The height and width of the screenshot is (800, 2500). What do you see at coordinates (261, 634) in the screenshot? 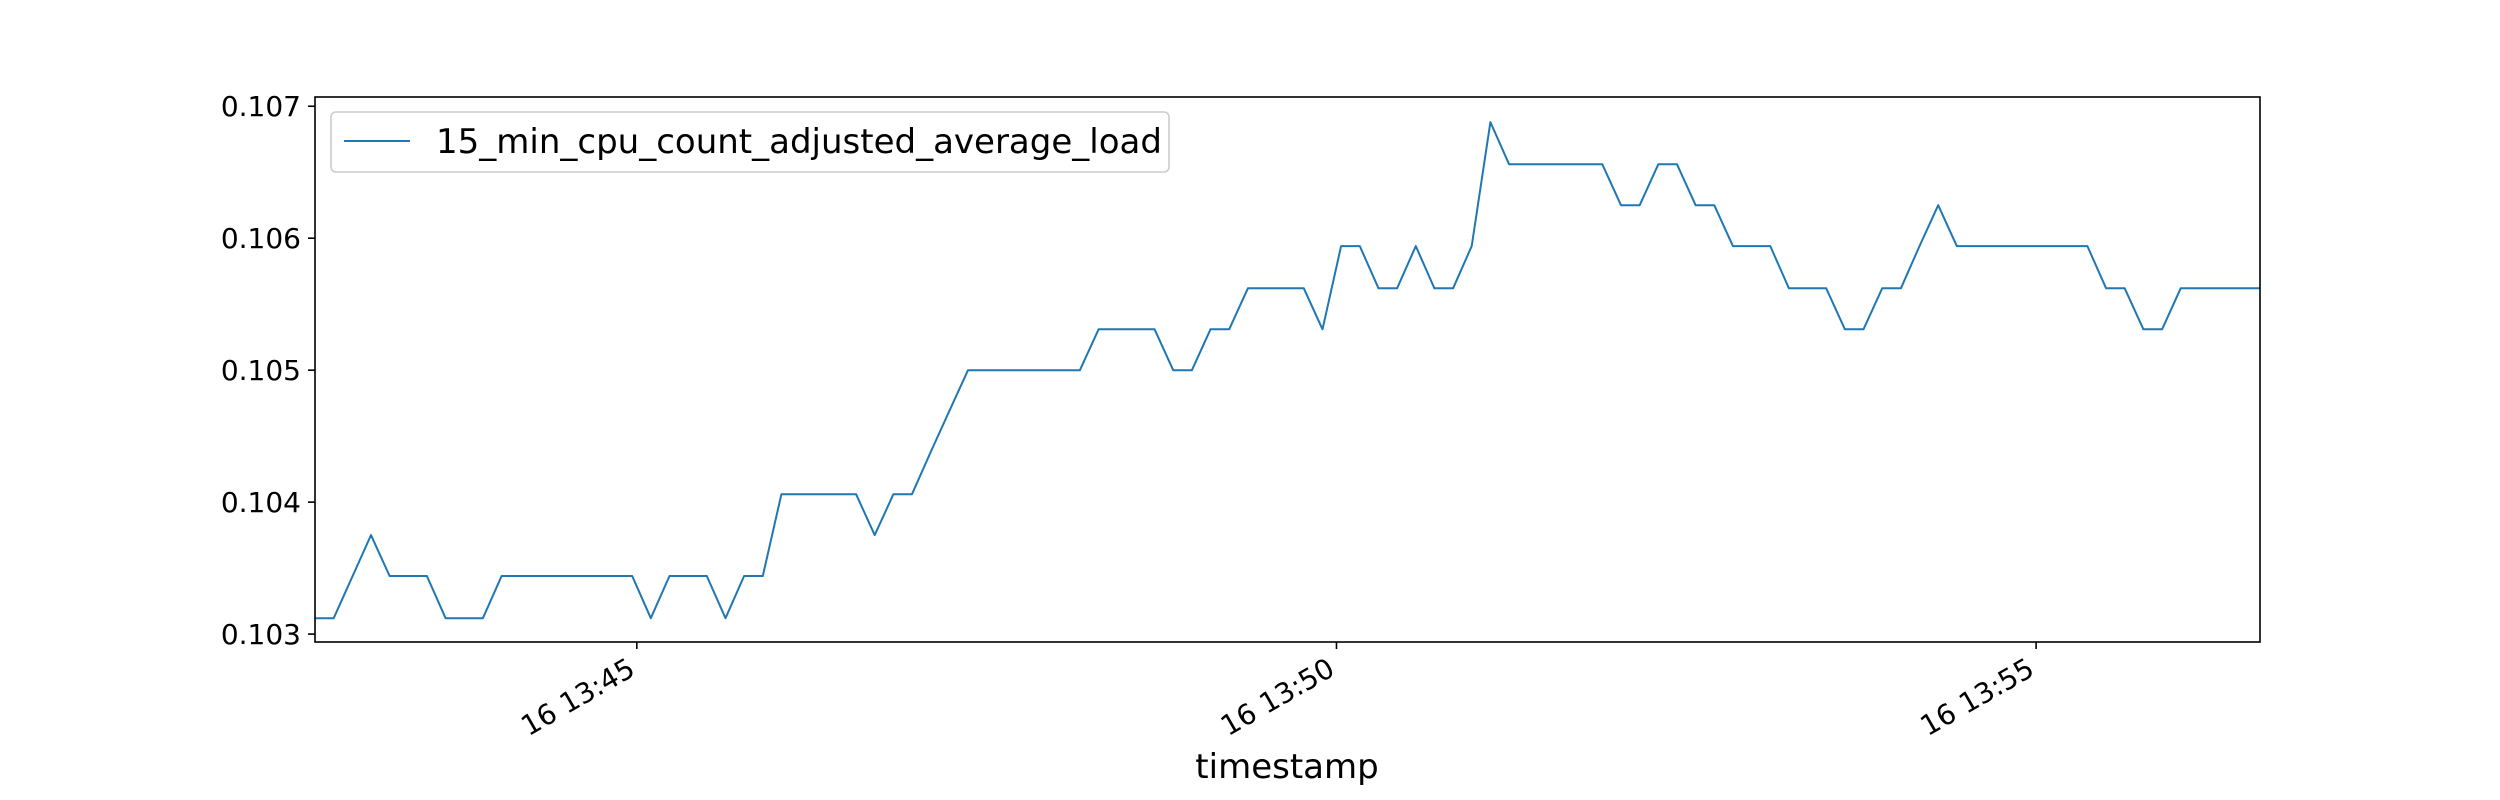
I see `y-tick-label: 0.103` at bounding box center [261, 634].